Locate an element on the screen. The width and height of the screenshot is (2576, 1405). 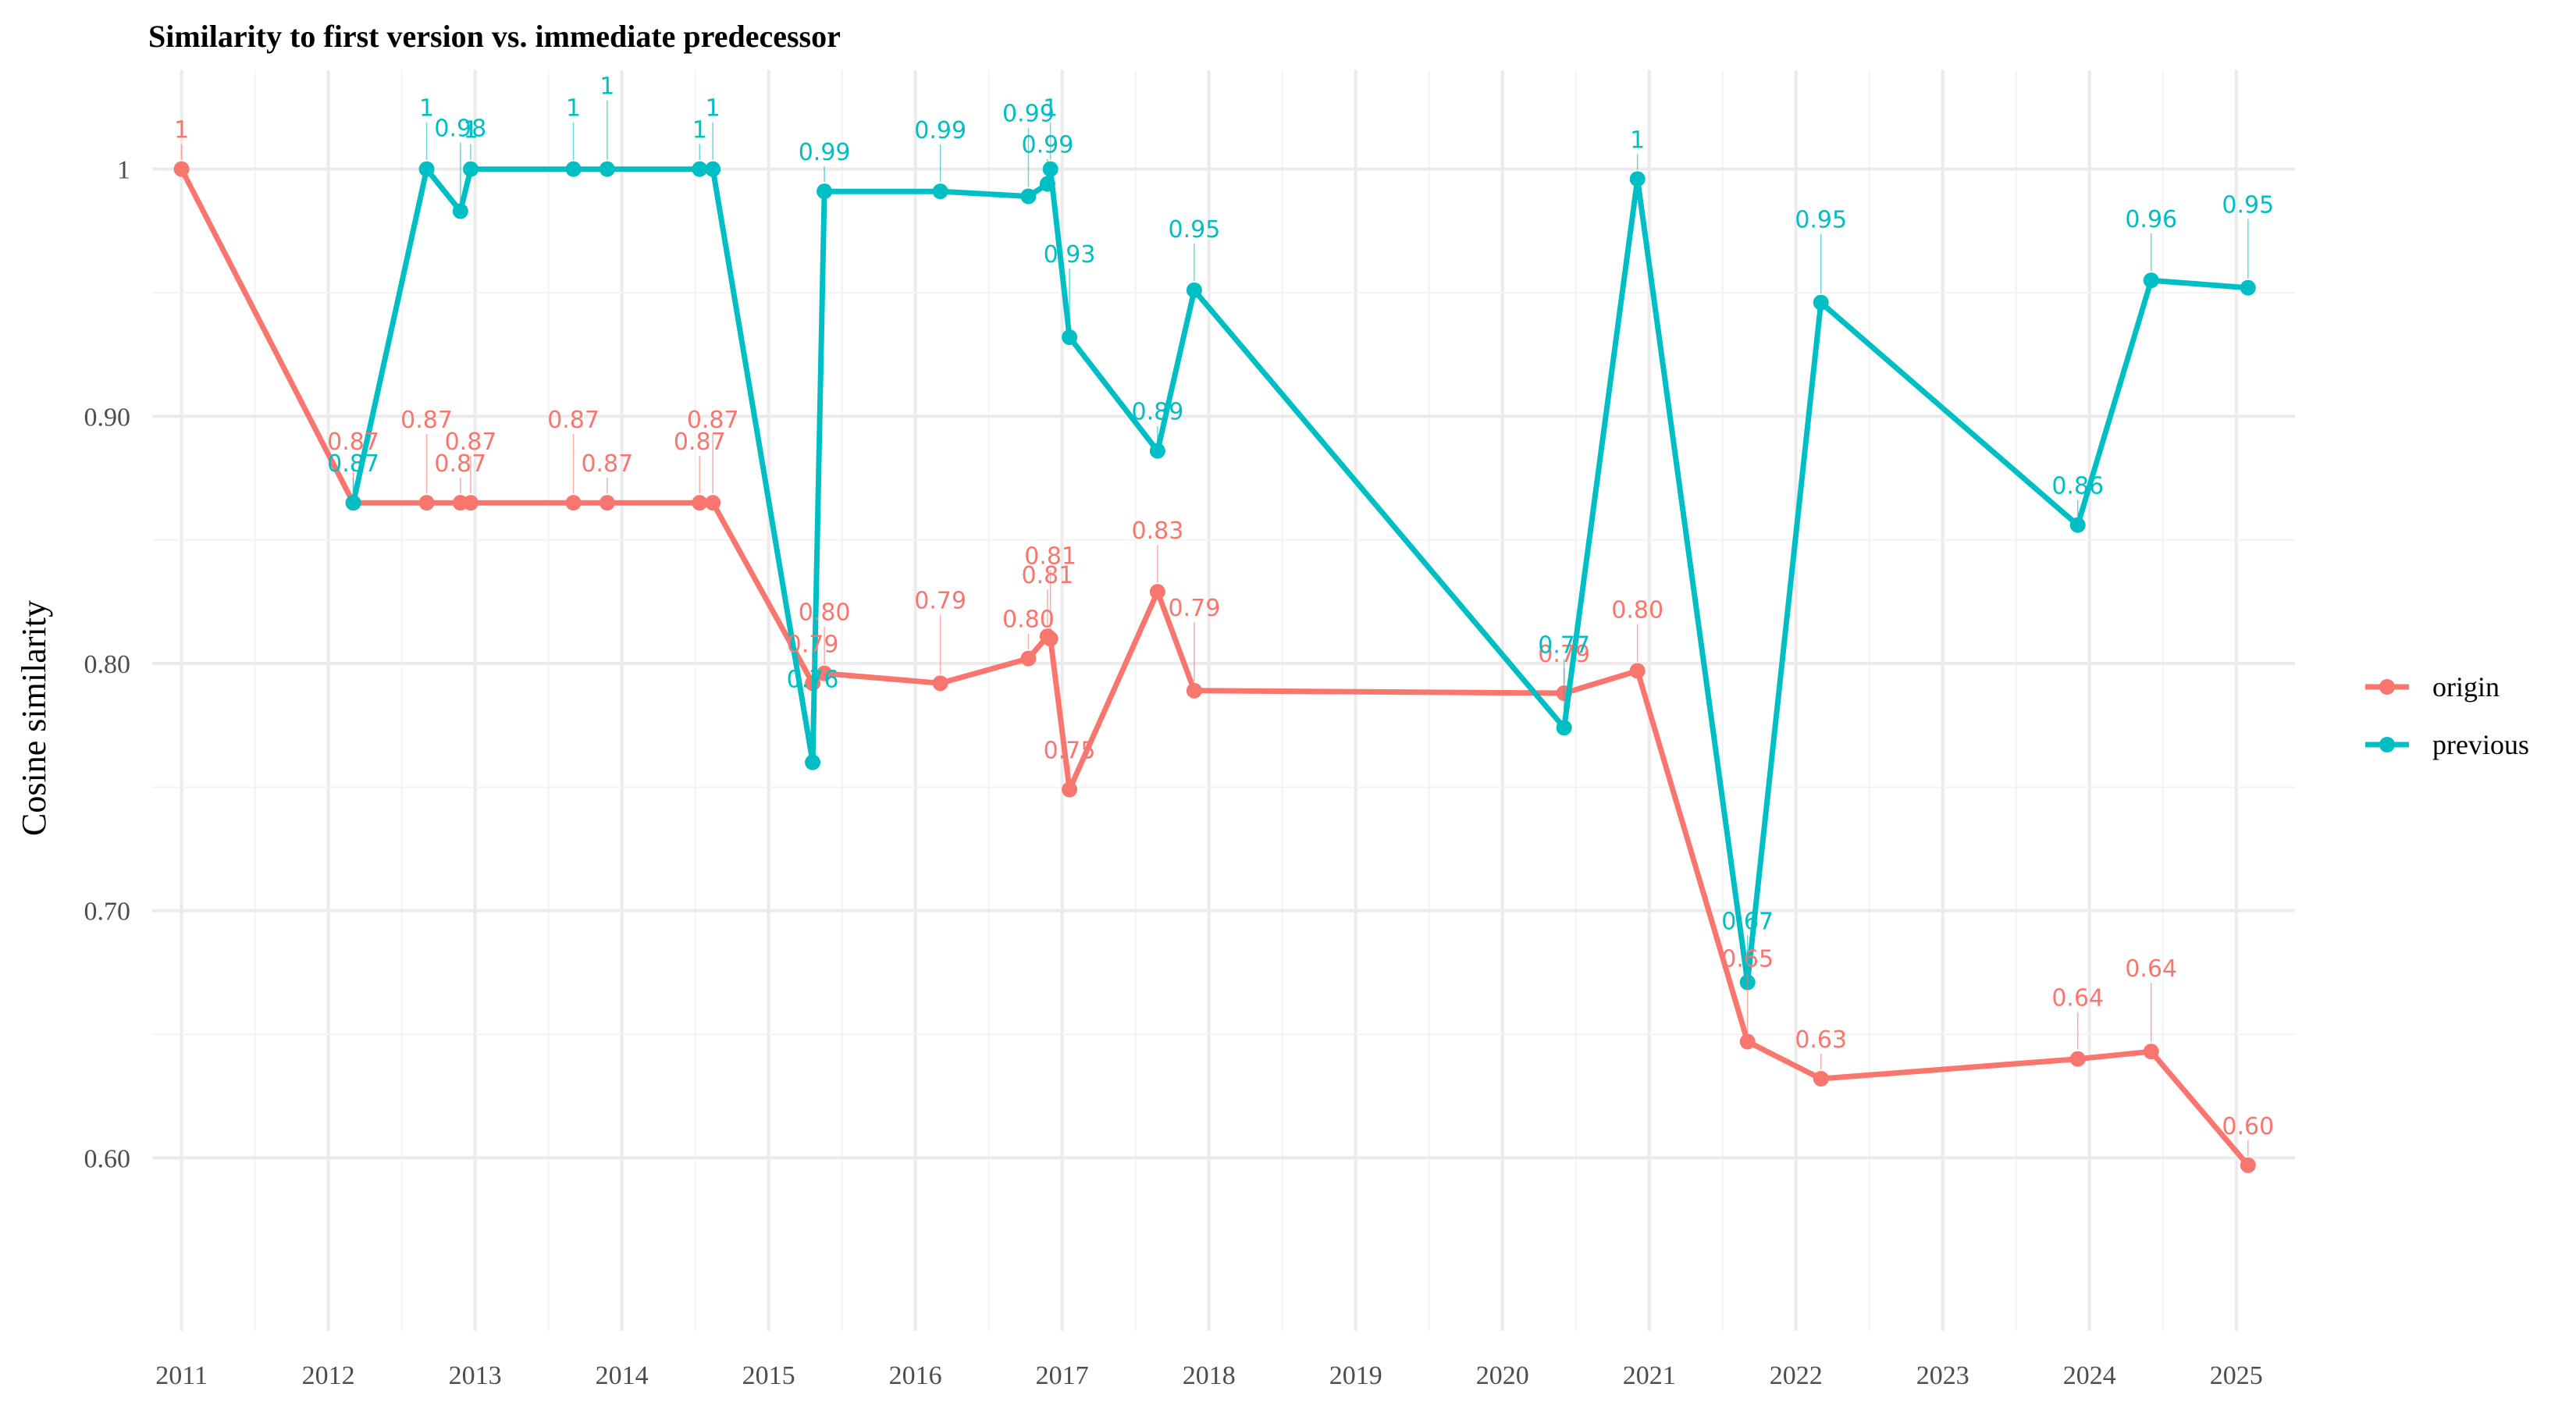
legend-swatch-point is located at coordinates (2387, 687).